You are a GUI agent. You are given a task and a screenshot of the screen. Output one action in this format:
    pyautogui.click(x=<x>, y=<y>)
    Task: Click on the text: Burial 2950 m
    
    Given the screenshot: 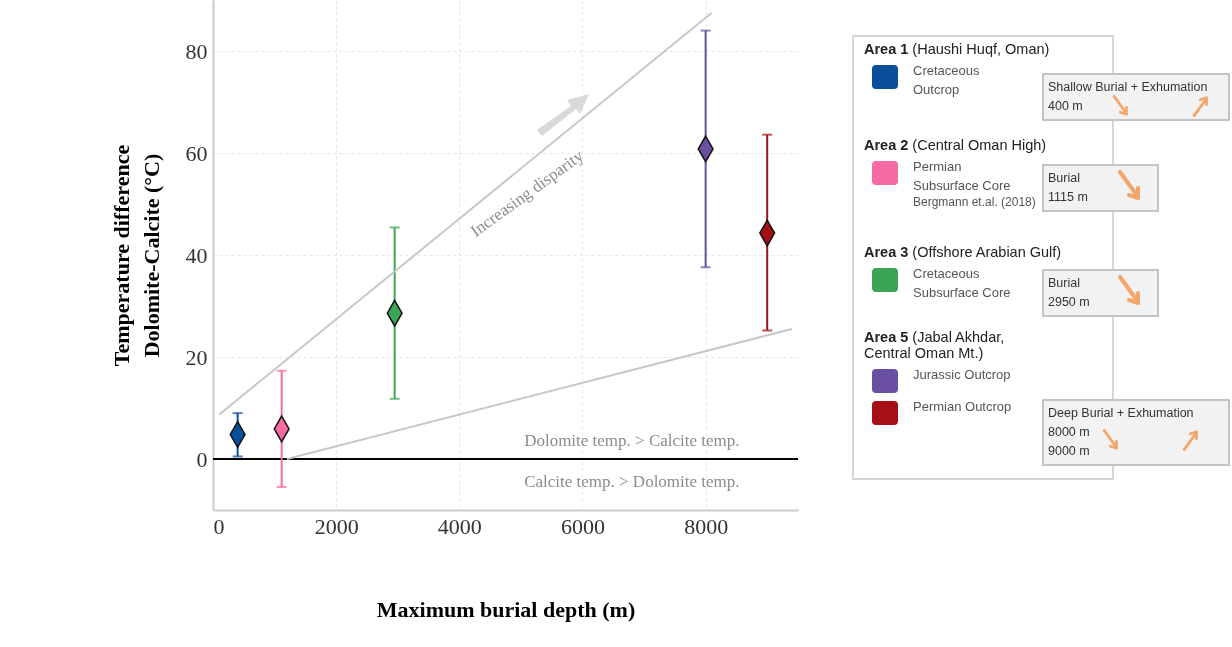 What is the action you would take?
    pyautogui.click(x=1100, y=293)
    